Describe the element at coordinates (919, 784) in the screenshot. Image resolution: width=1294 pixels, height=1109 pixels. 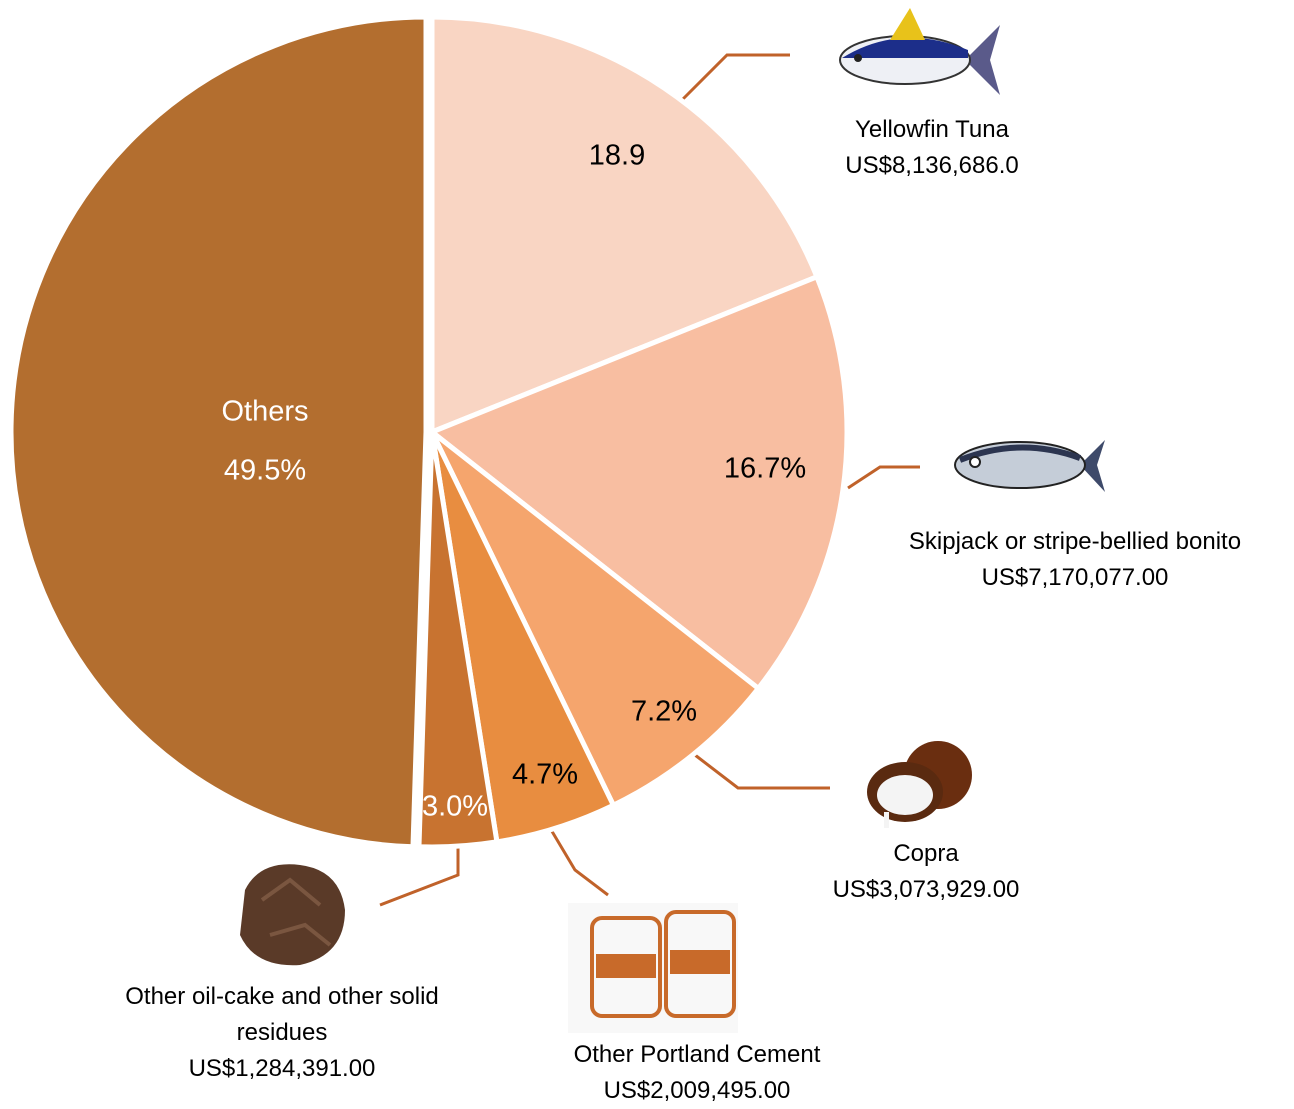
I see `copra-icon` at that location.